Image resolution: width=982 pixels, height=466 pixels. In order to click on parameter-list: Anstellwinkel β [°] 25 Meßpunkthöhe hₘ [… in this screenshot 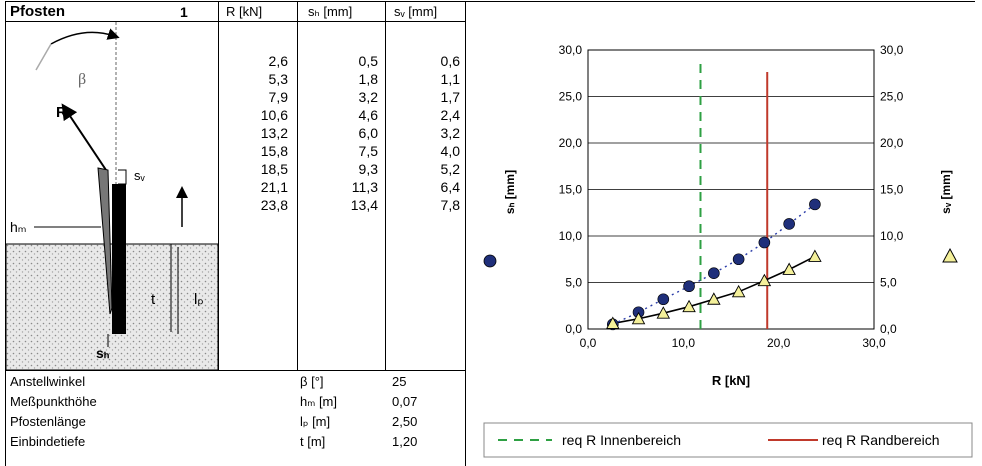, I will do `click(236, 412)`.